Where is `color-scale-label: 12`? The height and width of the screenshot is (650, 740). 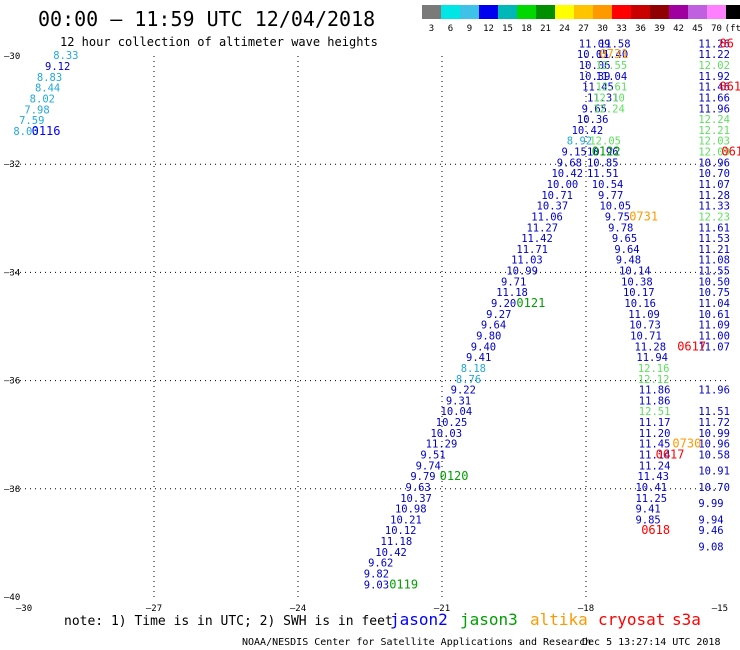 color-scale-label: 12 is located at coordinates (488, 29).